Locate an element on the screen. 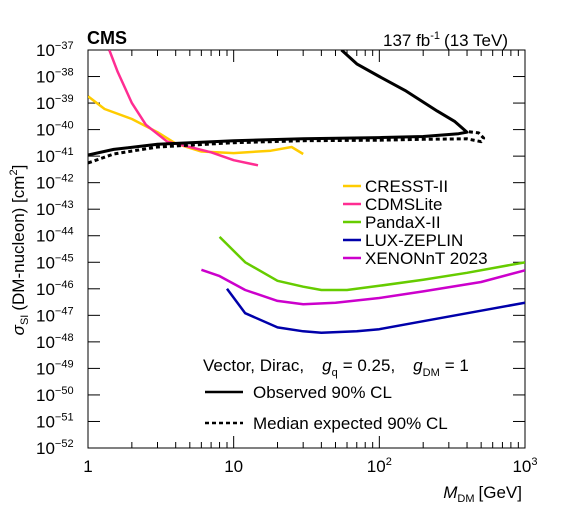 The image size is (580, 507). series-lux-zeplin is located at coordinates (375, 311).